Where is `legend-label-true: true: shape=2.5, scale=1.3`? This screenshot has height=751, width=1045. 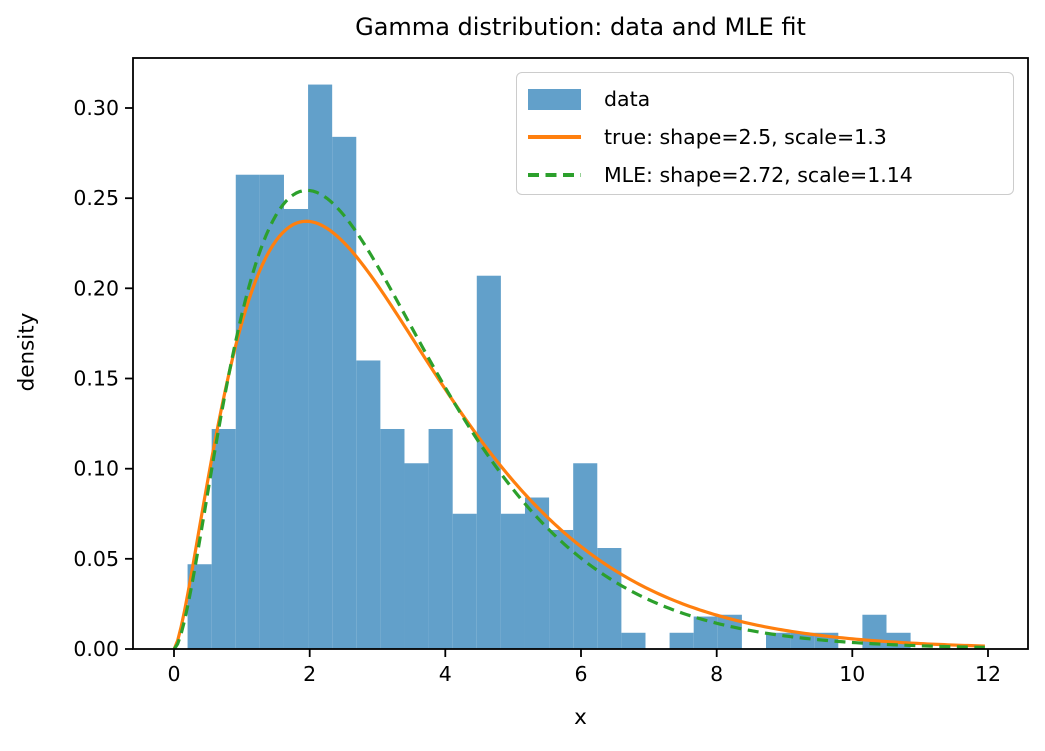 legend-label-true: true: shape=2.5, scale=1.3 is located at coordinates (745, 137).